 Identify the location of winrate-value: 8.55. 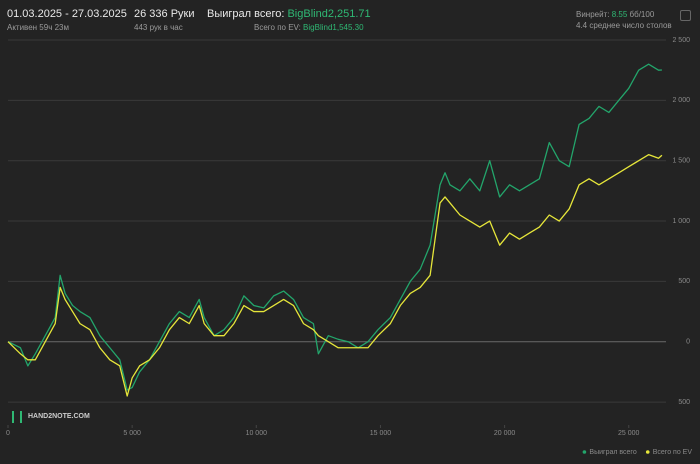
(619, 14).